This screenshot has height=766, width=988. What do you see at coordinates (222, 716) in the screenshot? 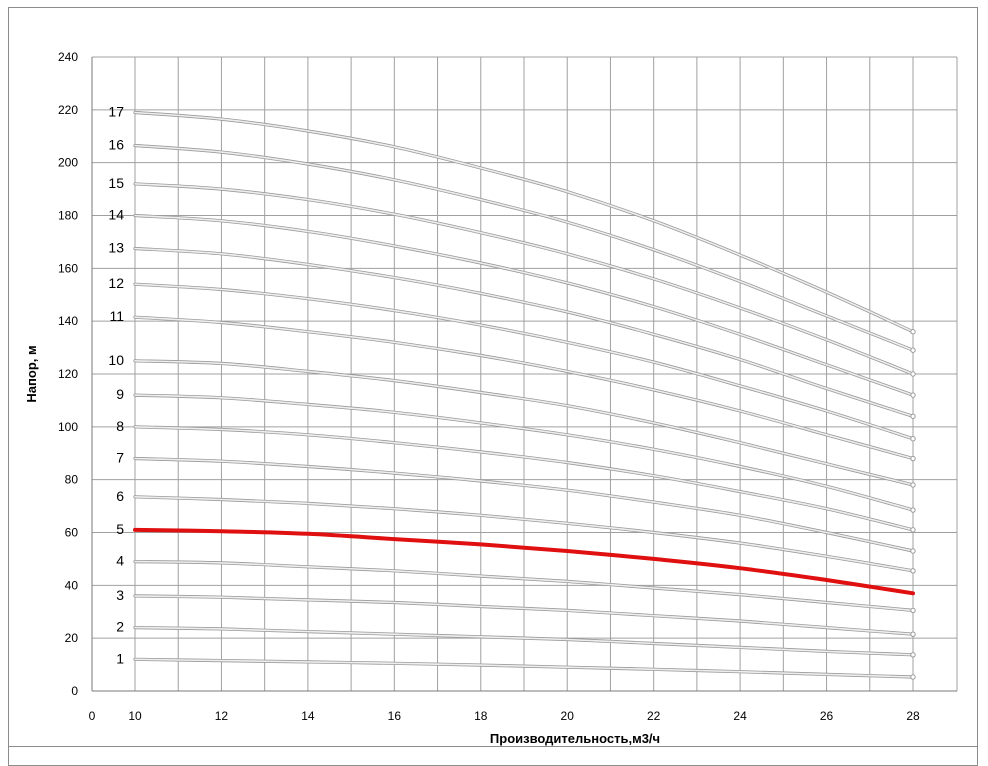
I see `x-tick-label: 12` at bounding box center [222, 716].